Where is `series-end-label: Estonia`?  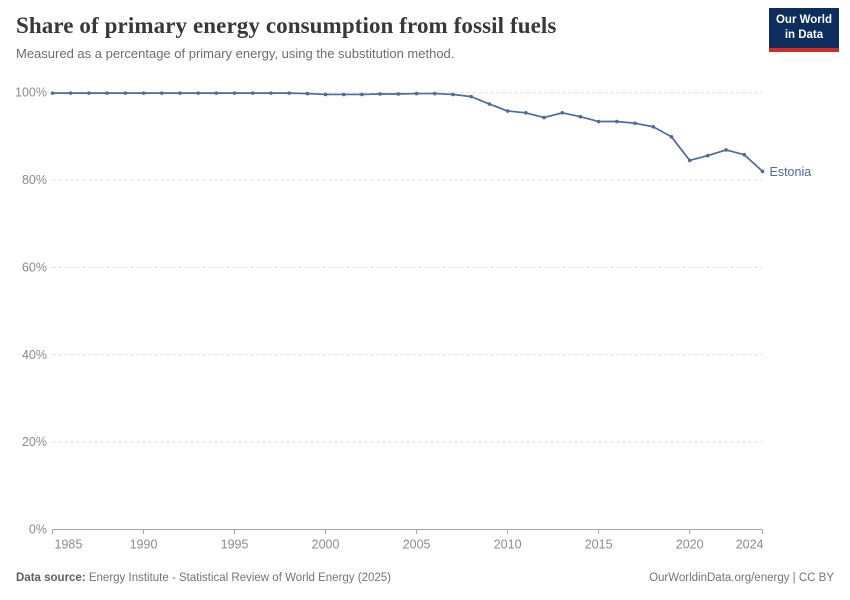
series-end-label: Estonia is located at coordinates (791, 172).